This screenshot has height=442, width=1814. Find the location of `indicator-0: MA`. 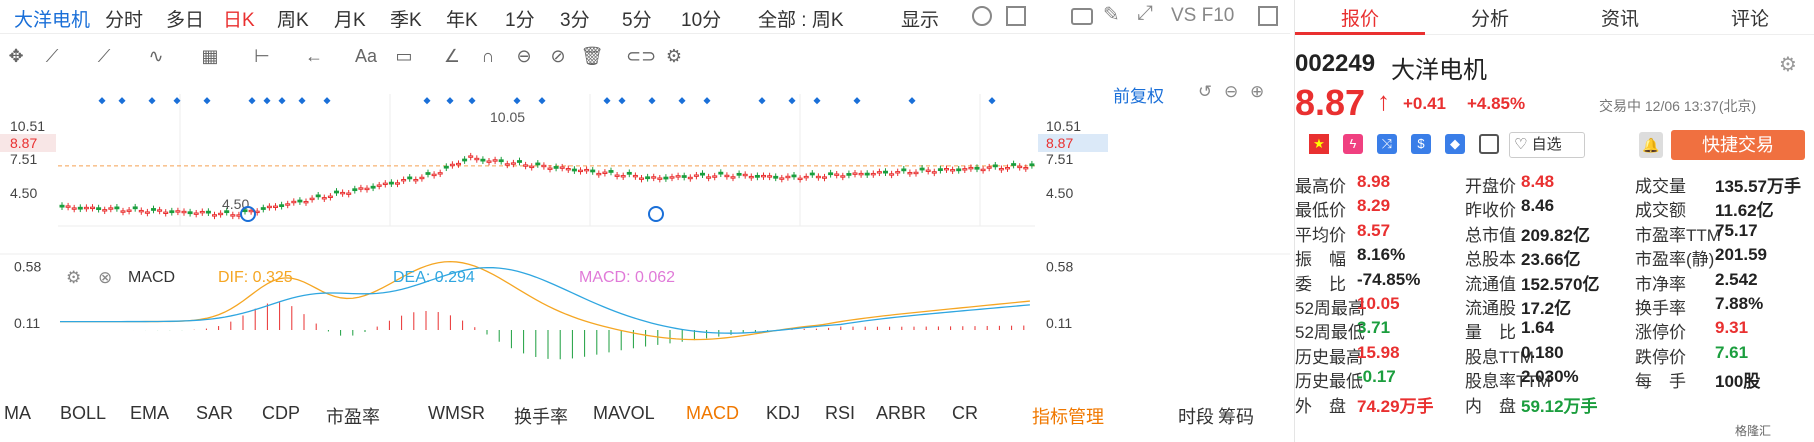

indicator-0: MA is located at coordinates (17, 413).